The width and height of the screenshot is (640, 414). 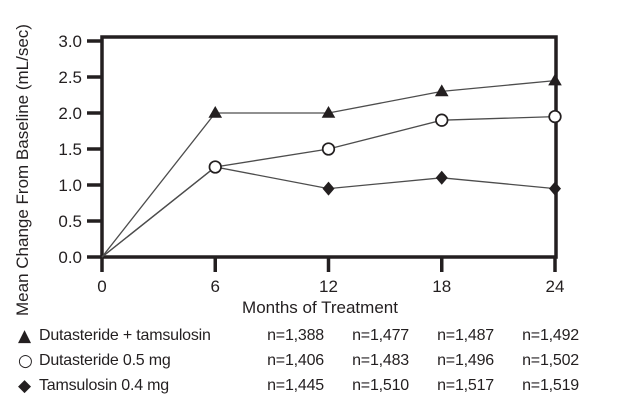 What do you see at coordinates (70, 149) in the screenshot?
I see `y-tick-label: 1.5` at bounding box center [70, 149].